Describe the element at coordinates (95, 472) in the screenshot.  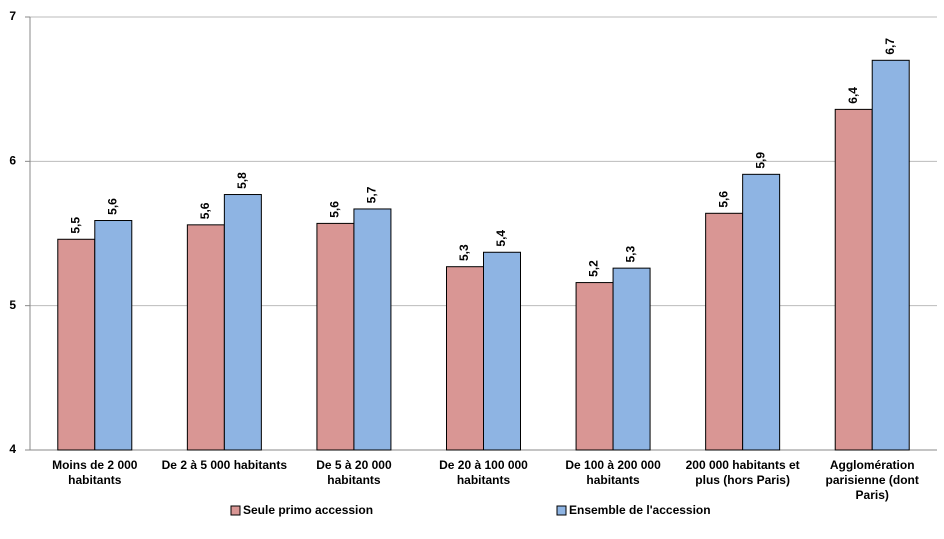
I see `x-tick-label: Moins de 2 000 habitants` at that location.